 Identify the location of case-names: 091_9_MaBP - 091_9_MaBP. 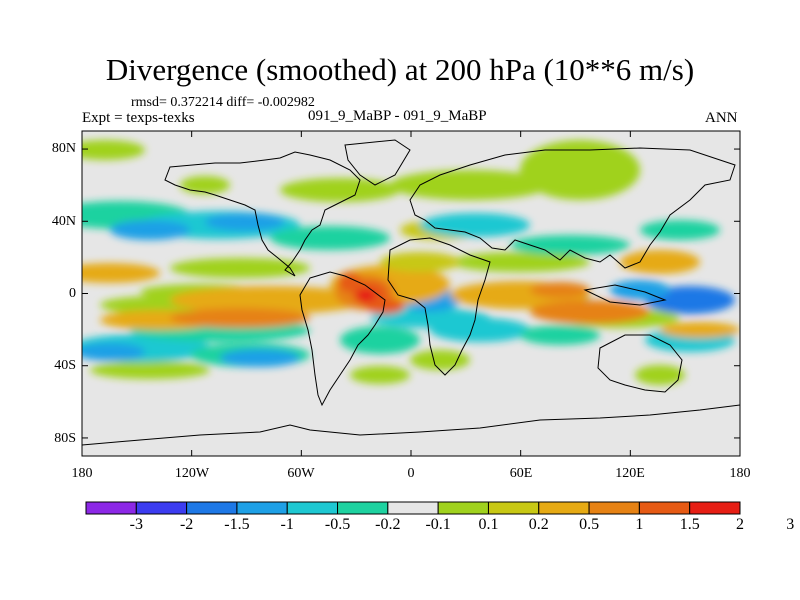
(397, 116).